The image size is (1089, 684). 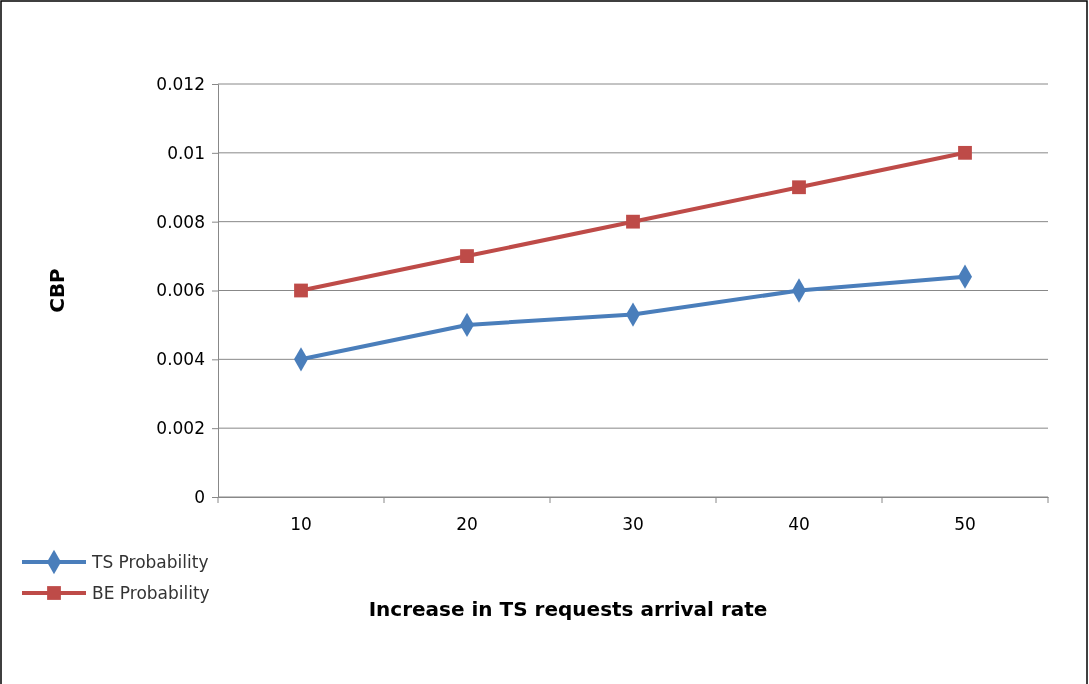 What do you see at coordinates (186, 152) in the screenshot?
I see `y-tick-label: 0.01` at bounding box center [186, 152].